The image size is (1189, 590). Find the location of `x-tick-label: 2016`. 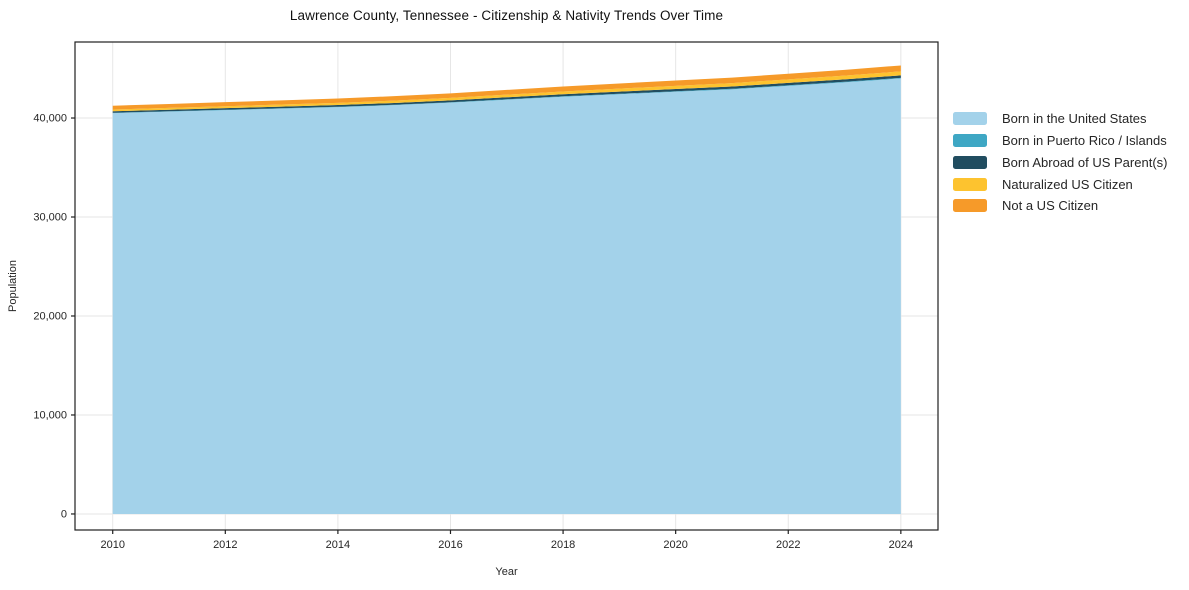

x-tick-label: 2016 is located at coordinates (450, 545).